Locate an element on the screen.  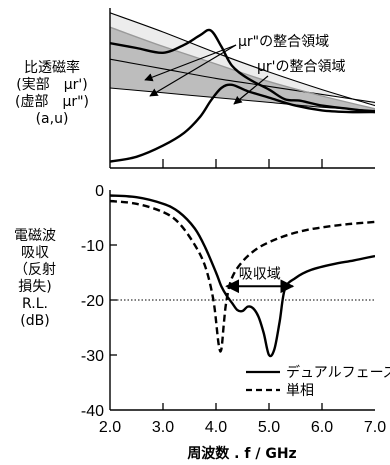
real-region-arrow is located at coordinates (251, 90).